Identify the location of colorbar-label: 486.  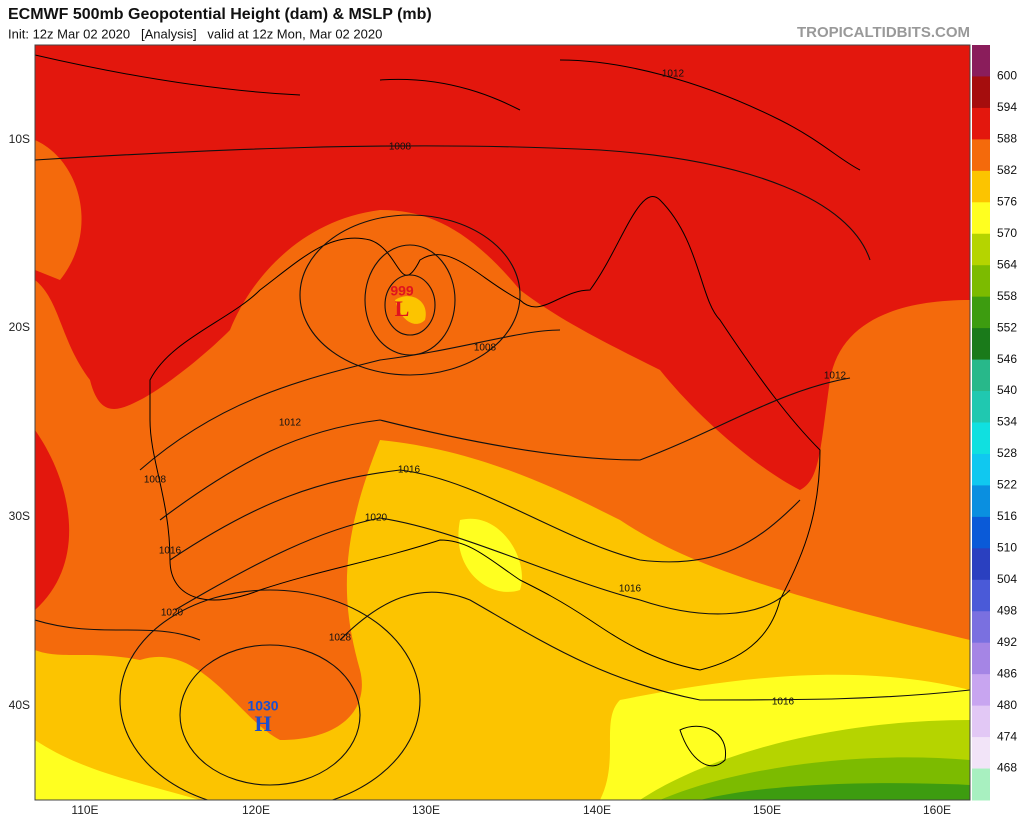
(1007, 673).